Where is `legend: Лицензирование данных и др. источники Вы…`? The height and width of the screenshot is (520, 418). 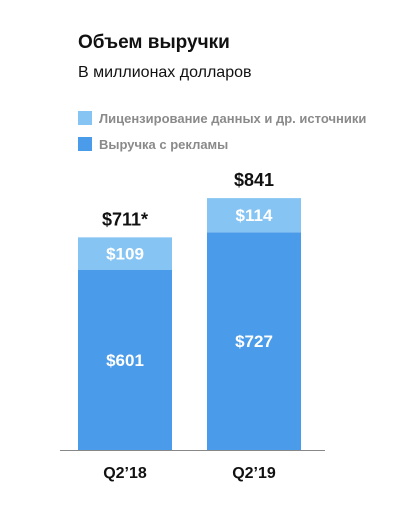 legend: Лицензирование данных и др. источники Вы… is located at coordinates (222, 133).